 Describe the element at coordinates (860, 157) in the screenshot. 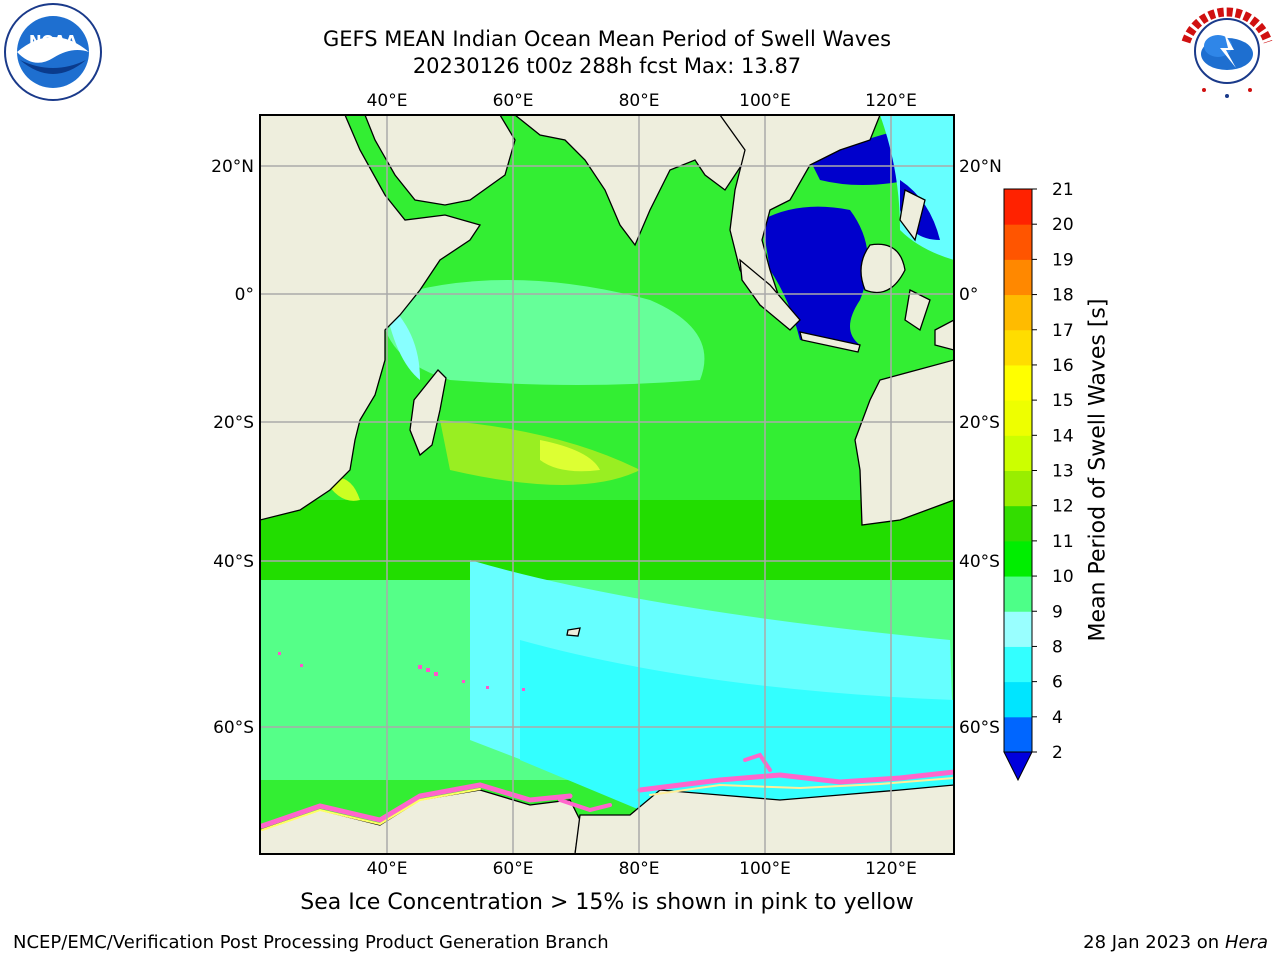

I see `northern-low-period` at that location.